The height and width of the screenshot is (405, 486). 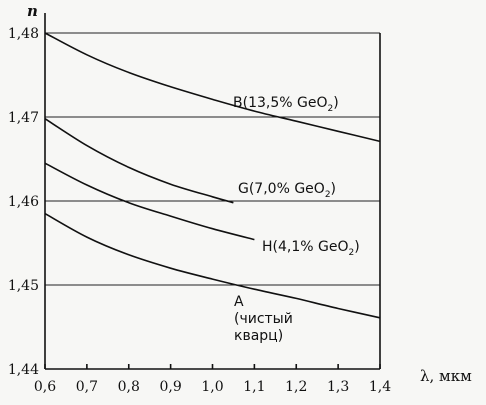 I want to click on x-tick-label: 1,4, so click(x=380, y=387).